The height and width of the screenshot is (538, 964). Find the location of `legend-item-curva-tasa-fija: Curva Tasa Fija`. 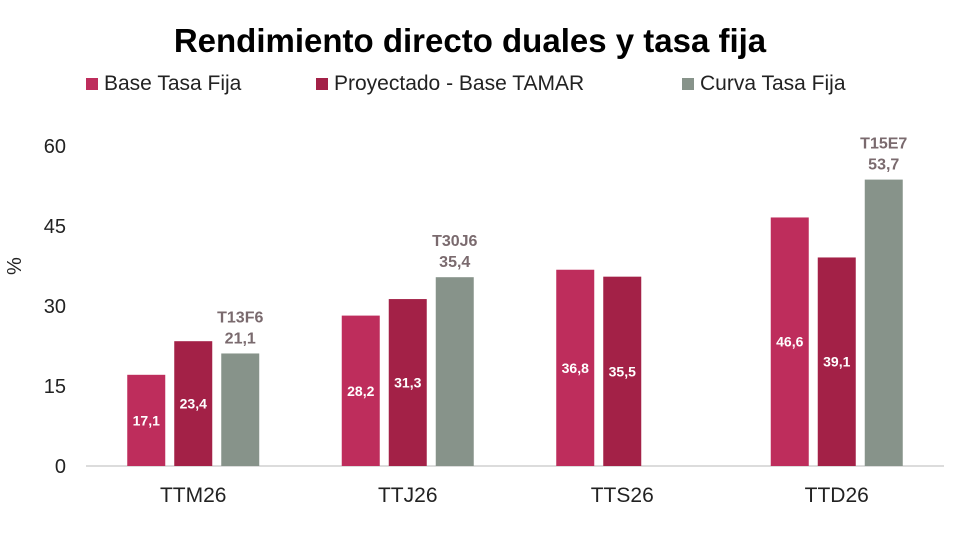

legend-item-curva-tasa-fija: Curva Tasa Fija is located at coordinates (764, 84).